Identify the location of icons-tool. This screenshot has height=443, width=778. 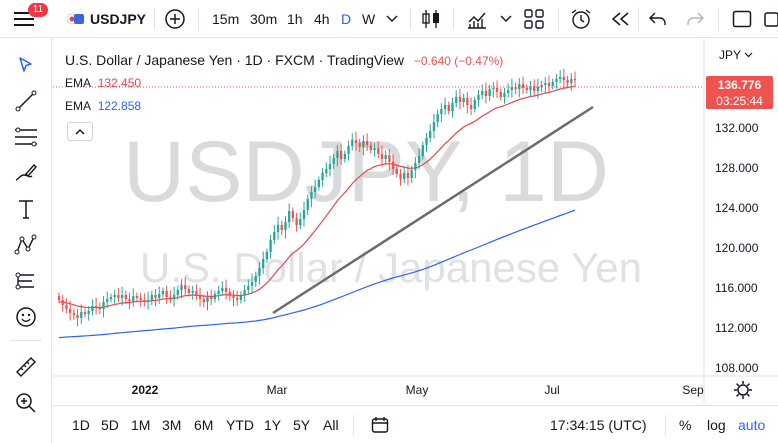
(26, 317).